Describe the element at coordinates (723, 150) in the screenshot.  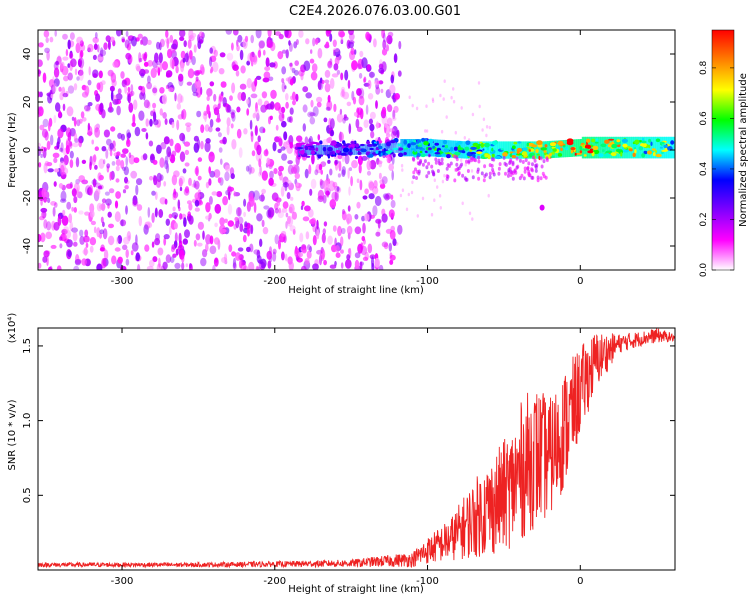
I see `colorbar-scale` at that location.